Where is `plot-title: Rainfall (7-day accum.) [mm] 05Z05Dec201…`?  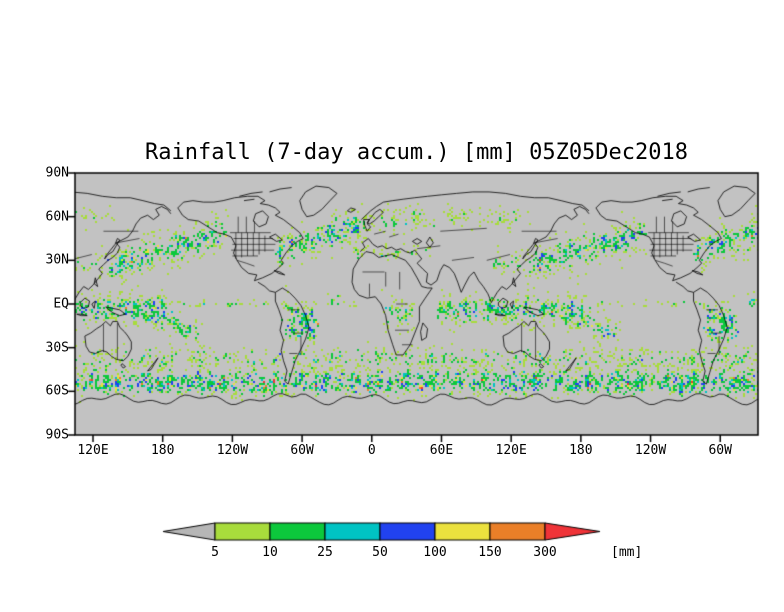
plot-title: Rainfall (7-day accum.) [mm] 05Z05Dec201… is located at coordinates (416, 152).